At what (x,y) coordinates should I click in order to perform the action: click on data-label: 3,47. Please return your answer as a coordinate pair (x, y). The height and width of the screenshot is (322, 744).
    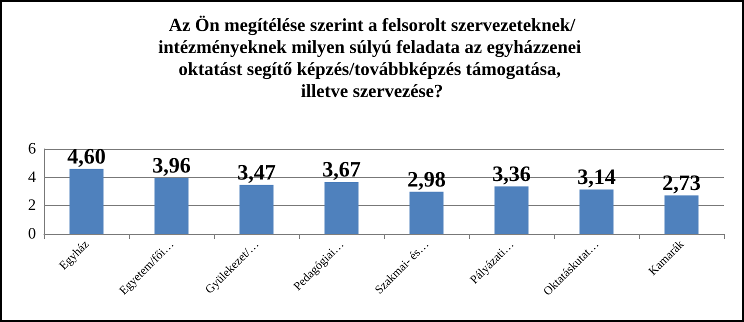
    Looking at the image, I should click on (256, 171).